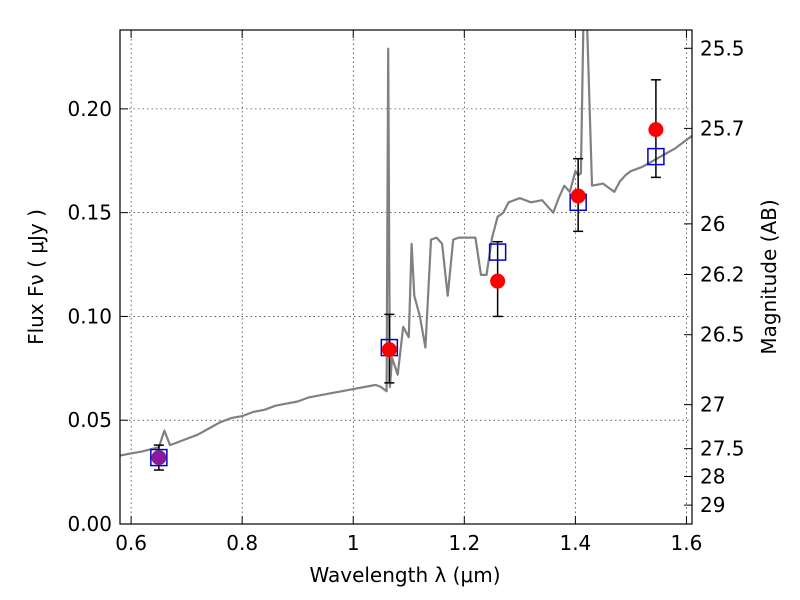 Image resolution: width=800 pixels, height=600 pixels. What do you see at coordinates (712, 405) in the screenshot?
I see `right-tick-label: 27` at bounding box center [712, 405].